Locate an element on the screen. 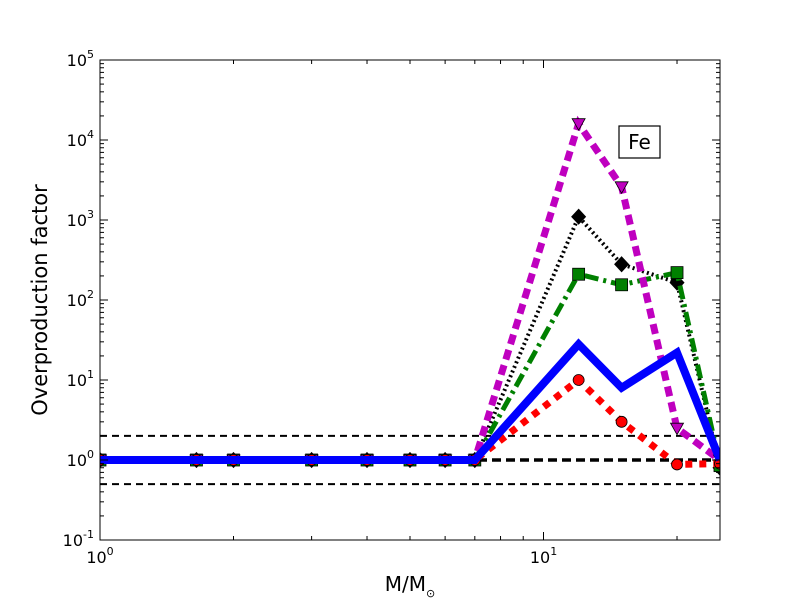 This screenshot has width=800, height=600. y-tick-label-5: 10⁴ is located at coordinates (80, 139).